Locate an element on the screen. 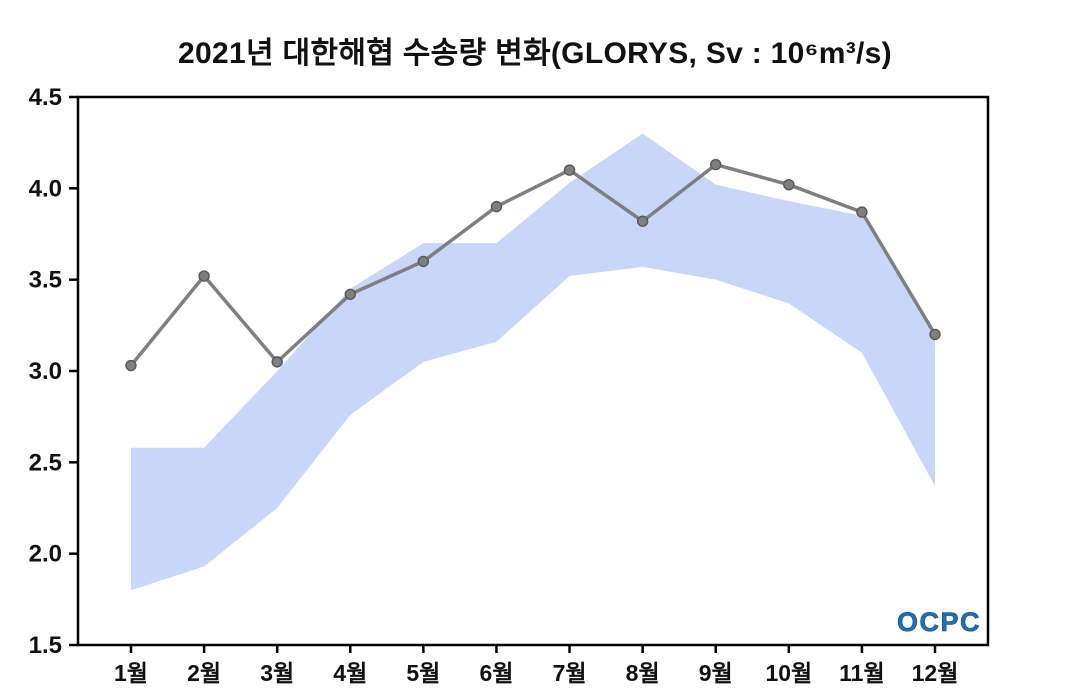 Image resolution: width=1070 pixels, height=700 pixels. y-tick-label: 3.0 is located at coordinates (45, 371).